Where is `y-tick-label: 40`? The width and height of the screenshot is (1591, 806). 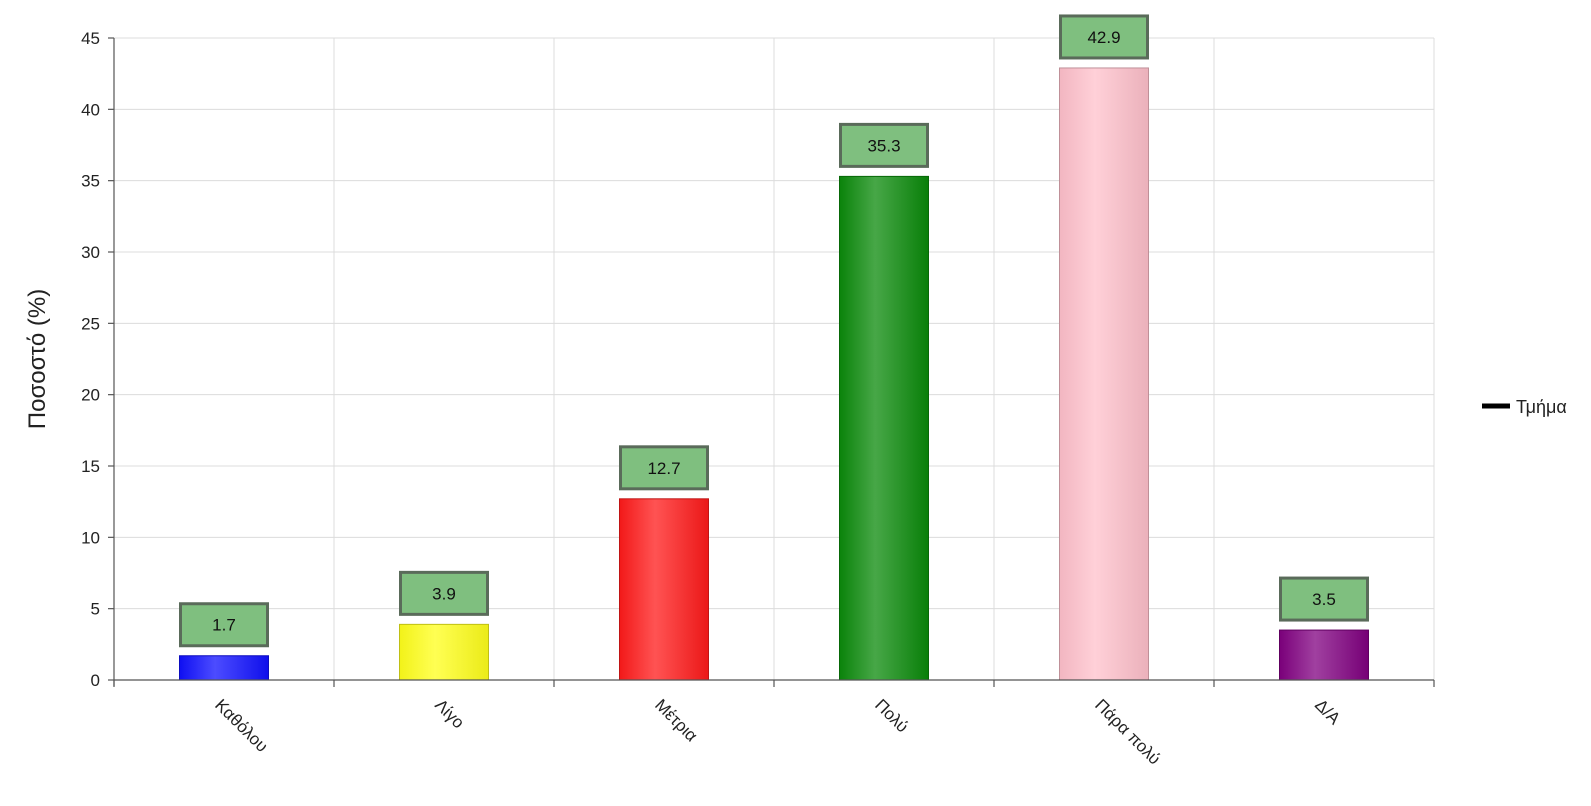 y-tick-label: 40 is located at coordinates (90, 109).